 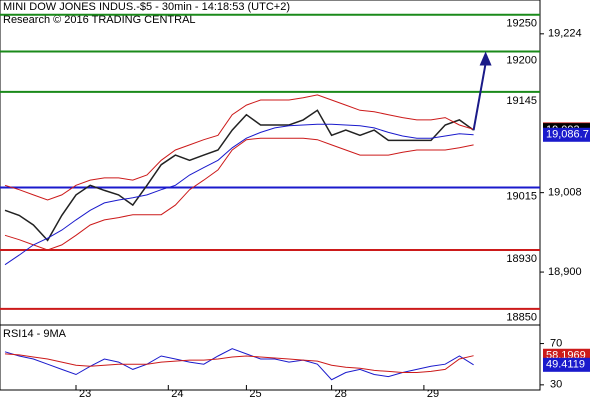 I want to click on level-label: 18930, so click(x=521, y=259).